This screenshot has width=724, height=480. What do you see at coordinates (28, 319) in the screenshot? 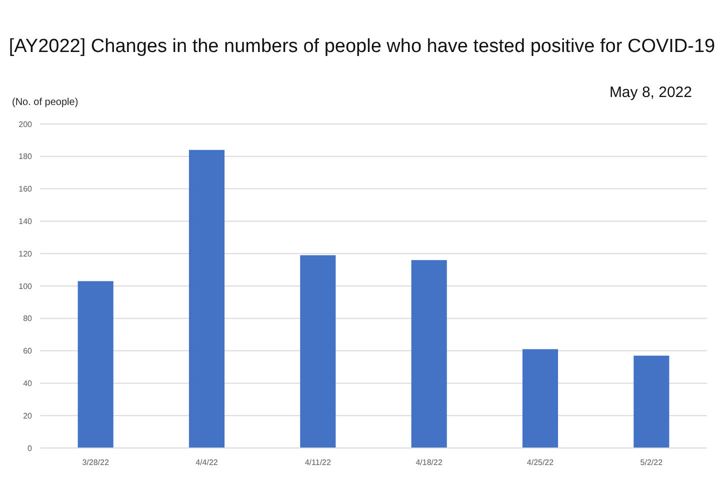
I see `y-tick-label: 80` at bounding box center [28, 319].